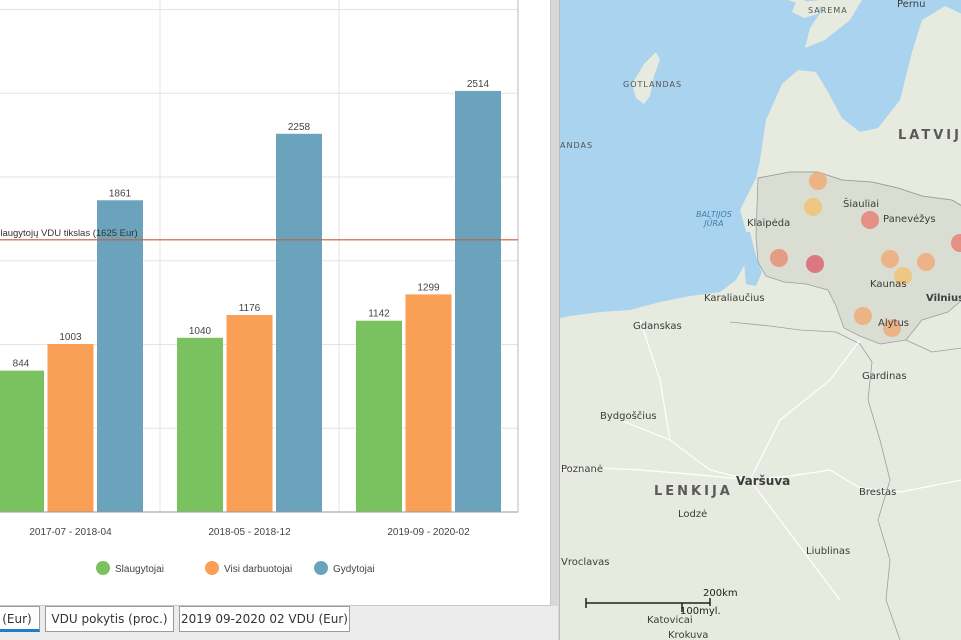  I want to click on hospital-markers, so click(865, 254).